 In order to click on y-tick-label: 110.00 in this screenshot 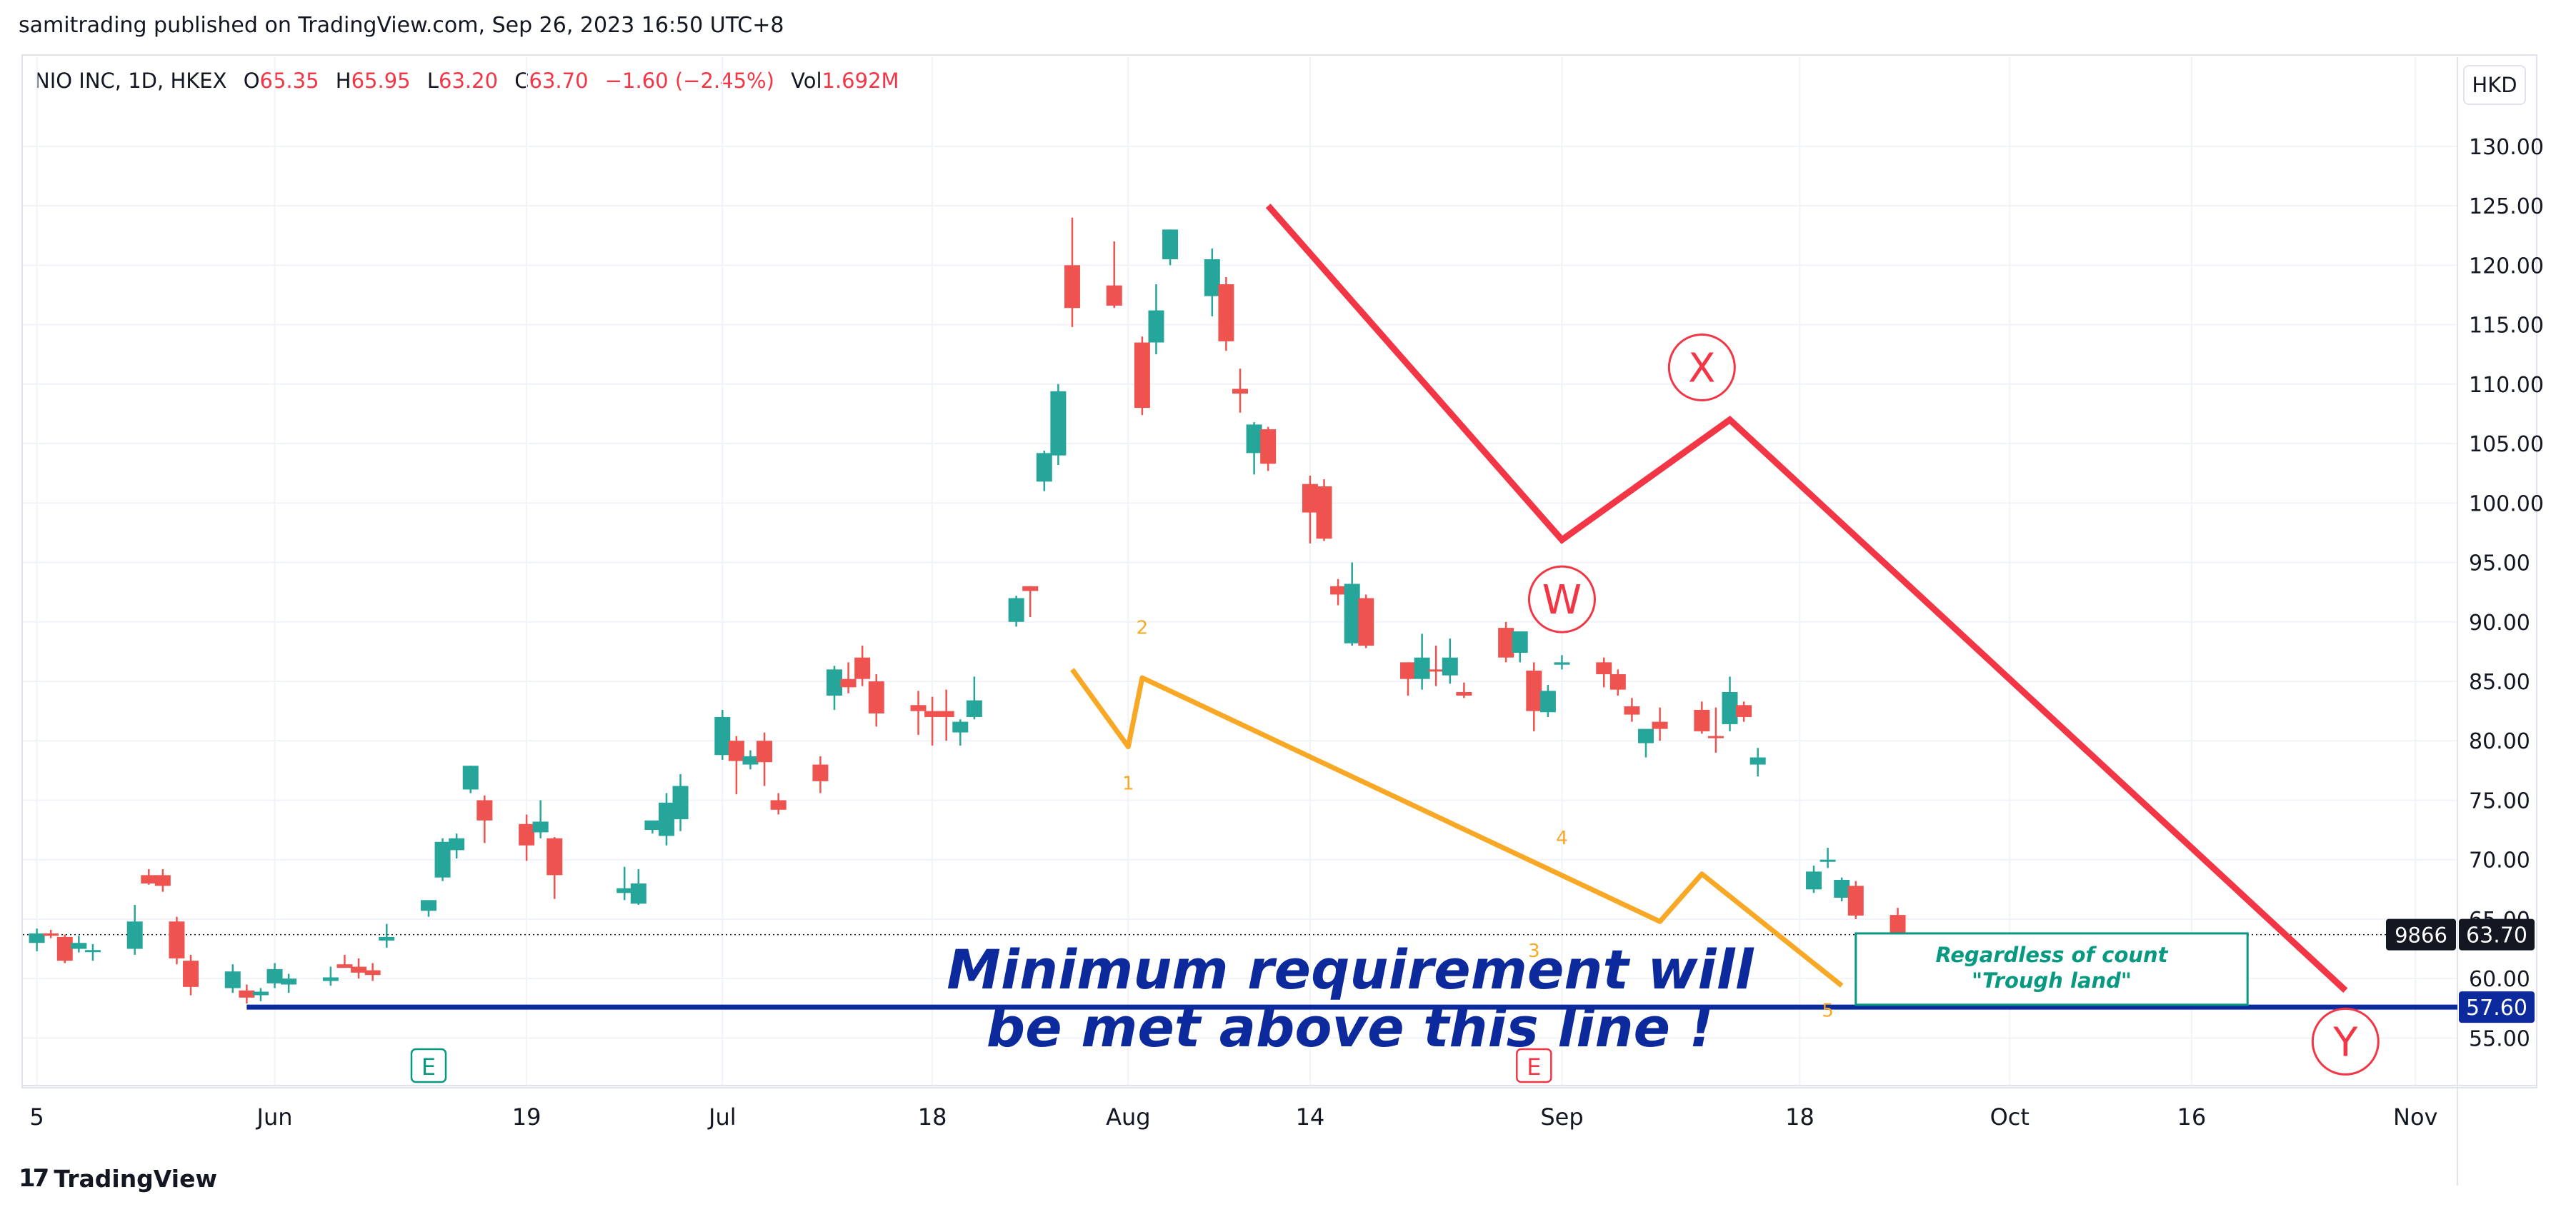, I will do `click(2506, 385)`.